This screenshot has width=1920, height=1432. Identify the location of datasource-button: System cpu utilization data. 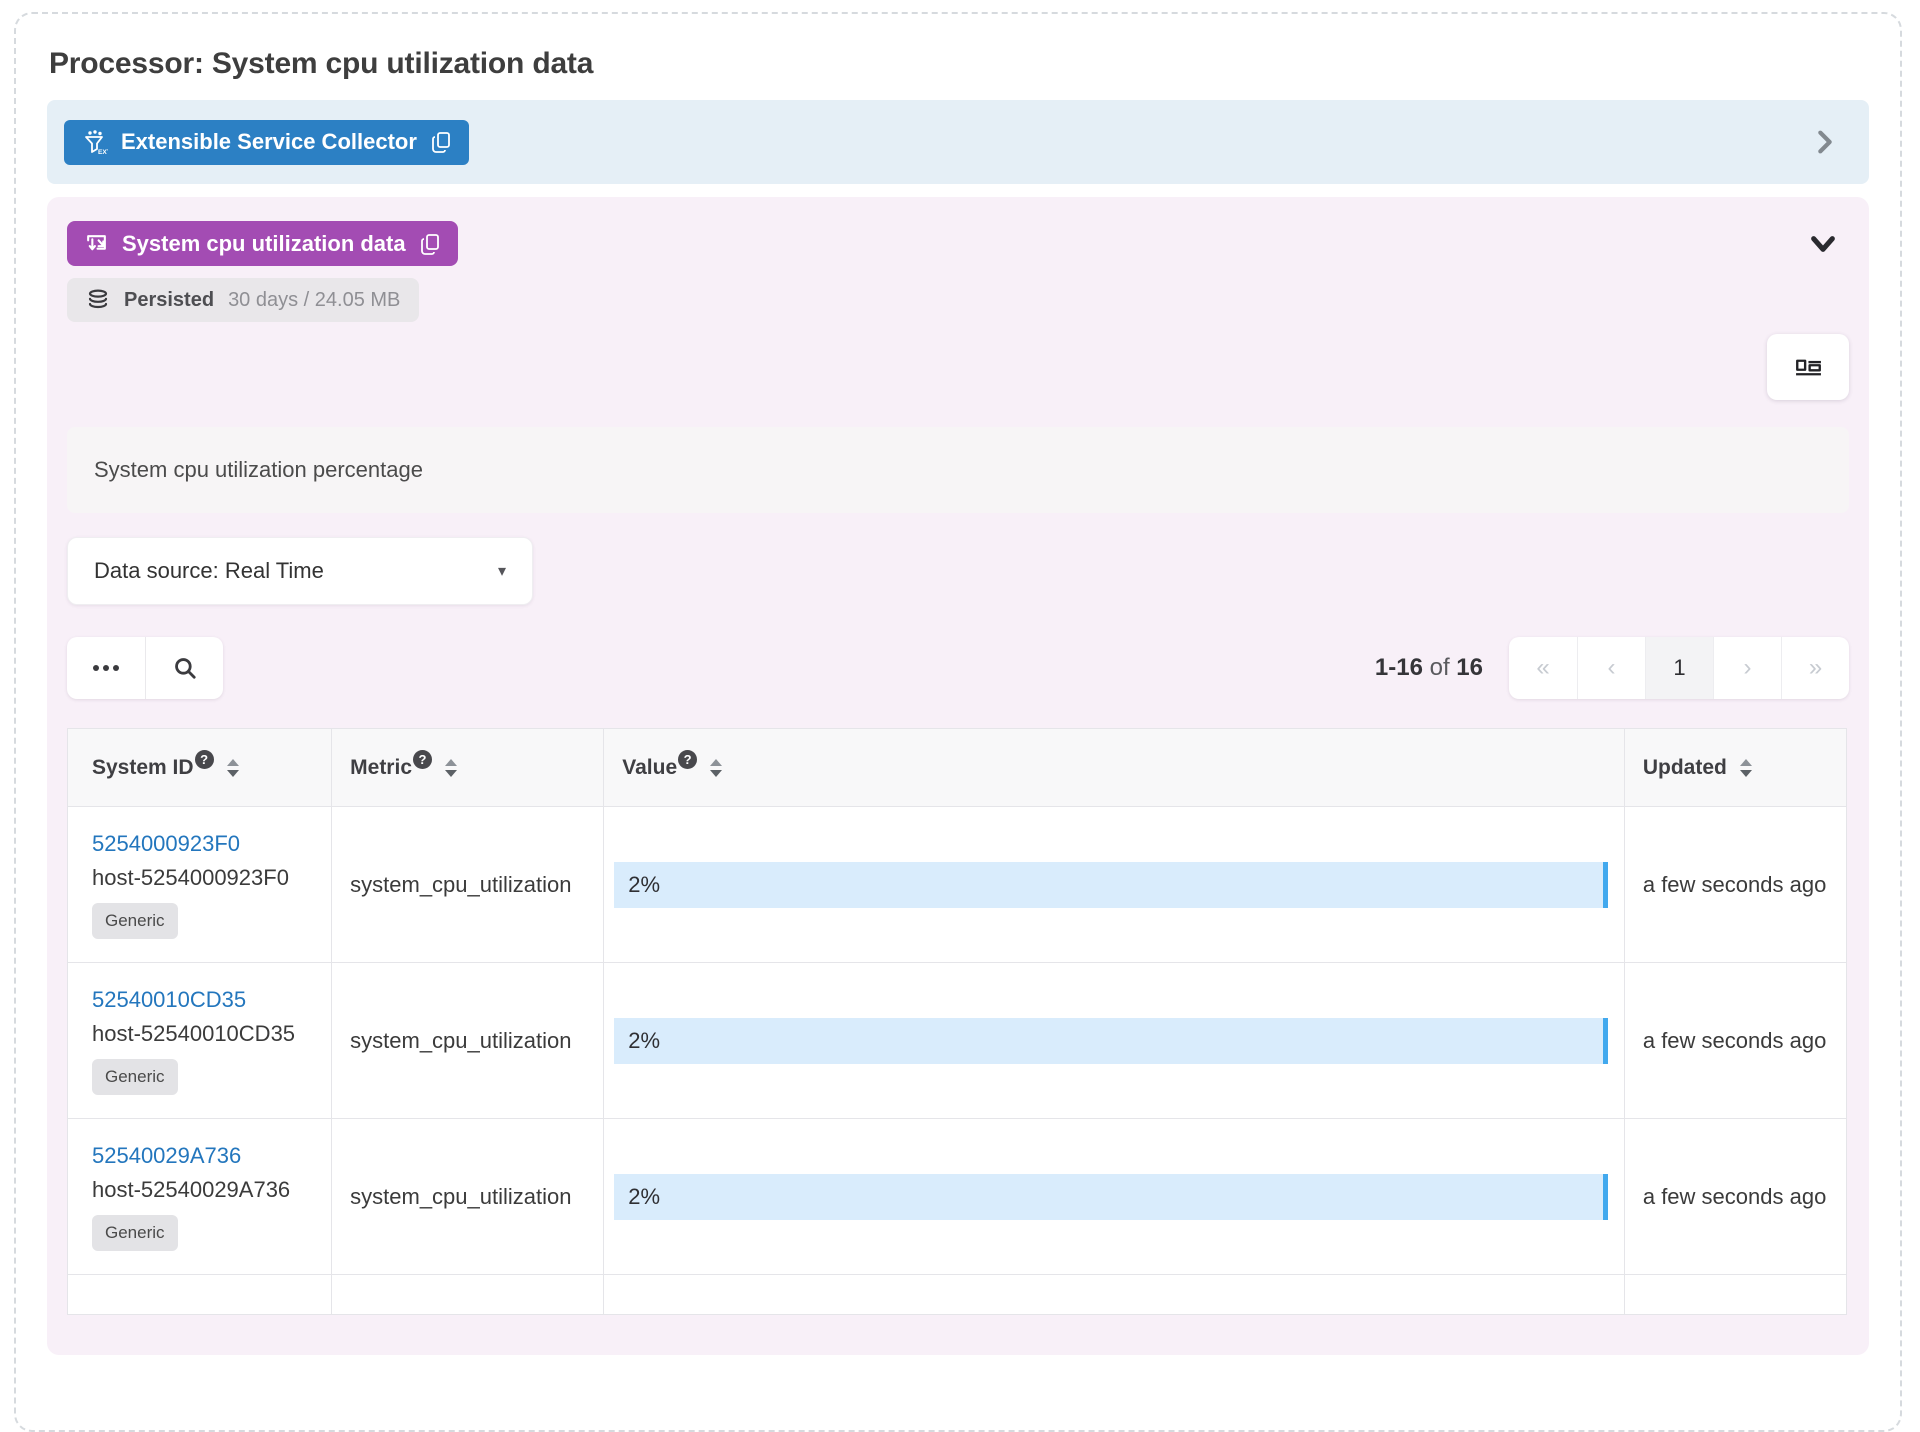
(262, 243).